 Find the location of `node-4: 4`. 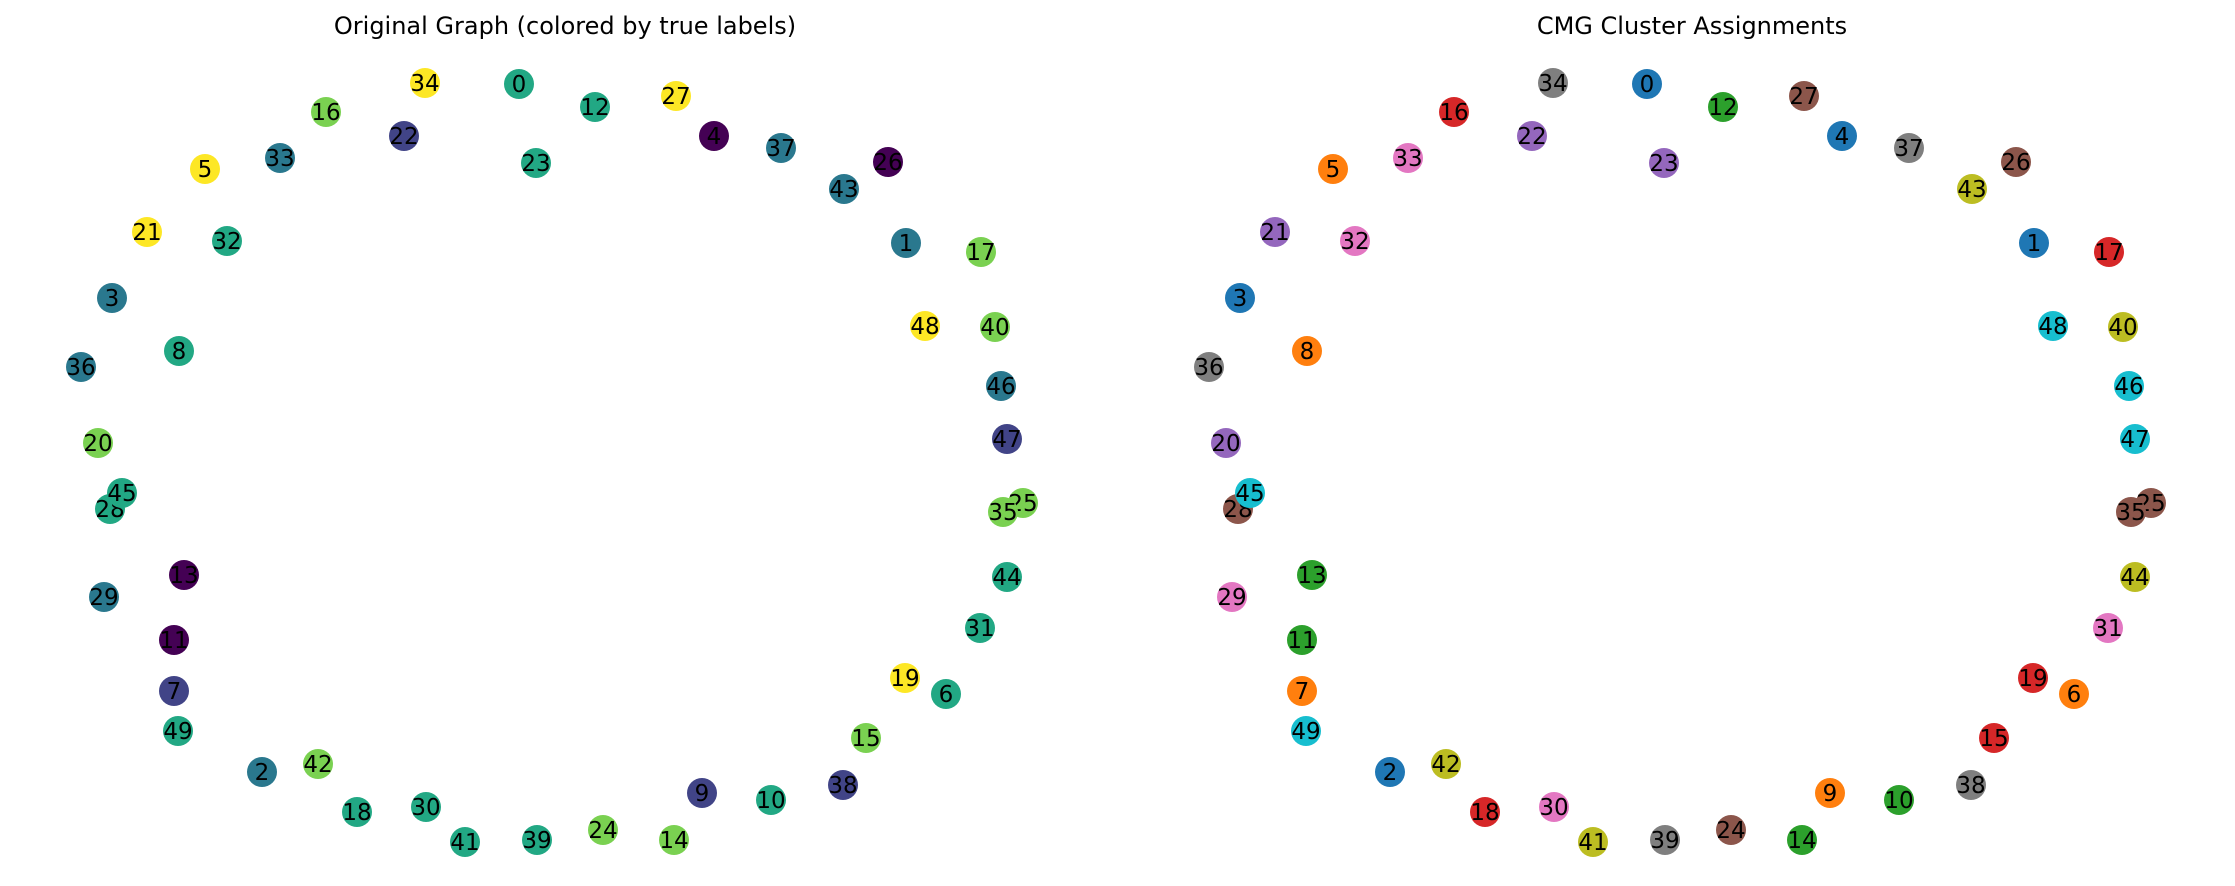

node-4: 4 is located at coordinates (714, 136).